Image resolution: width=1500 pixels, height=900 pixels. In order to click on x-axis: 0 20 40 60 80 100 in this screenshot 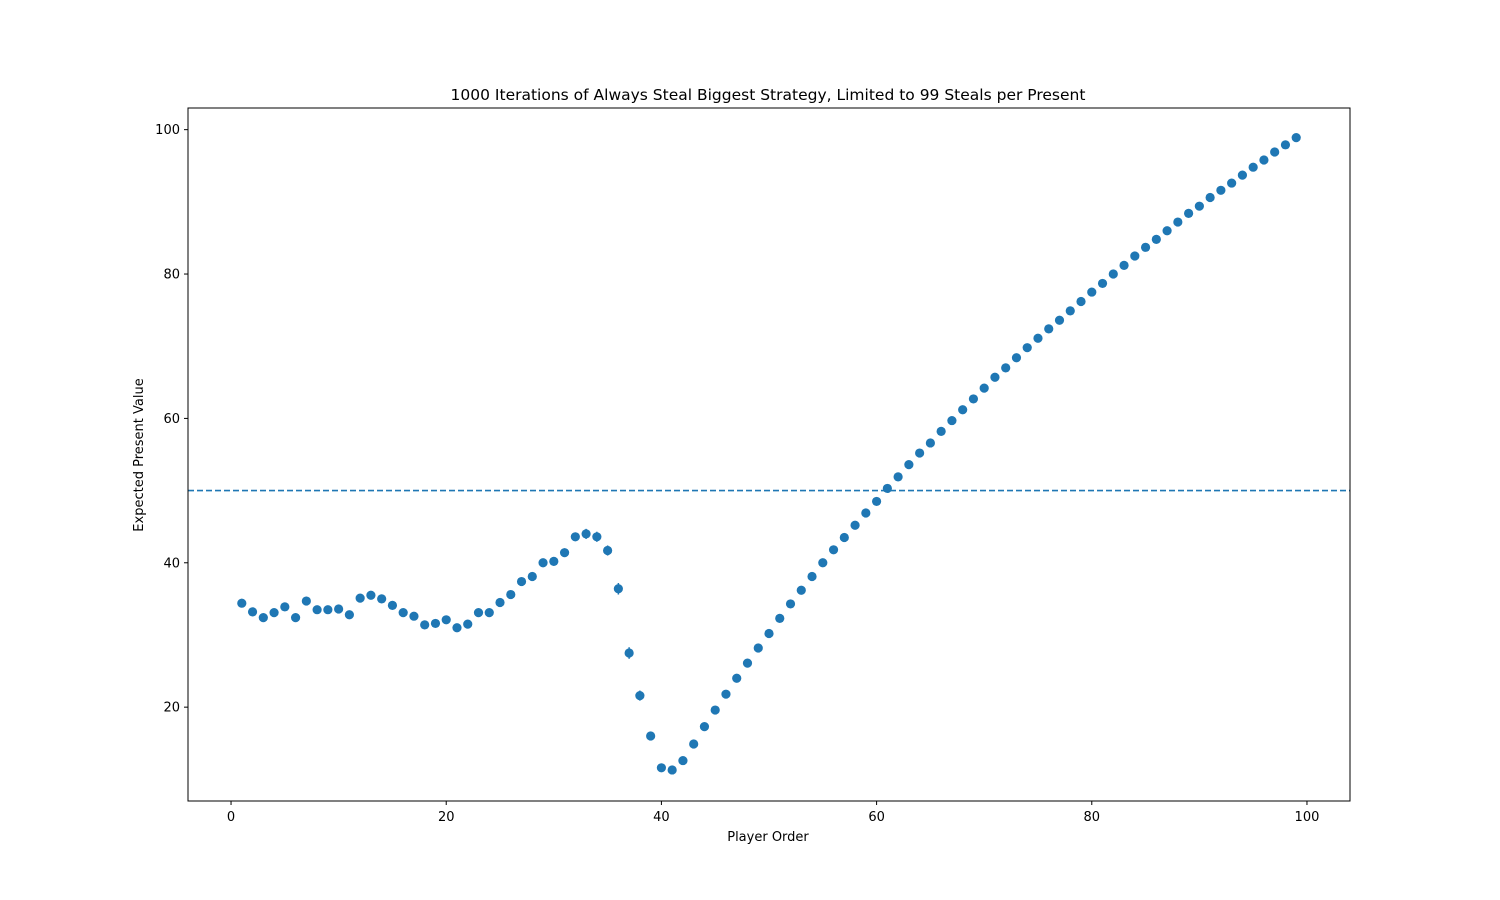, I will do `click(773, 813)`.